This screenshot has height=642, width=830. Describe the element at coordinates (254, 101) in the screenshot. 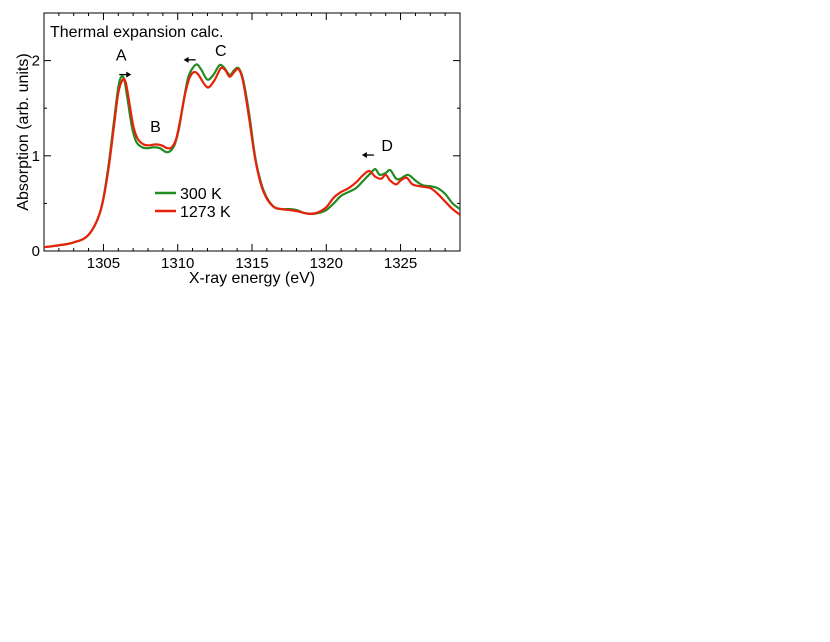

I see `annotation-layer: A B C D` at that location.